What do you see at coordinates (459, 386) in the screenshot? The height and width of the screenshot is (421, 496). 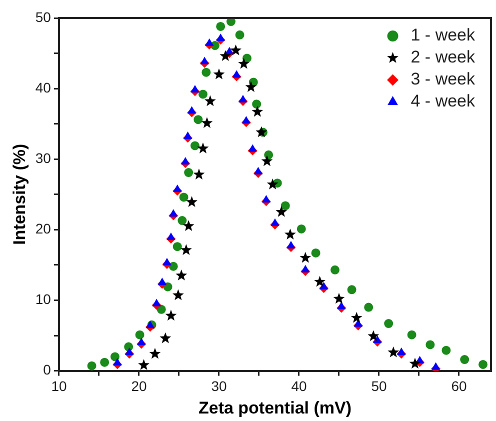 I see `x-tick-label: 60` at bounding box center [459, 386].